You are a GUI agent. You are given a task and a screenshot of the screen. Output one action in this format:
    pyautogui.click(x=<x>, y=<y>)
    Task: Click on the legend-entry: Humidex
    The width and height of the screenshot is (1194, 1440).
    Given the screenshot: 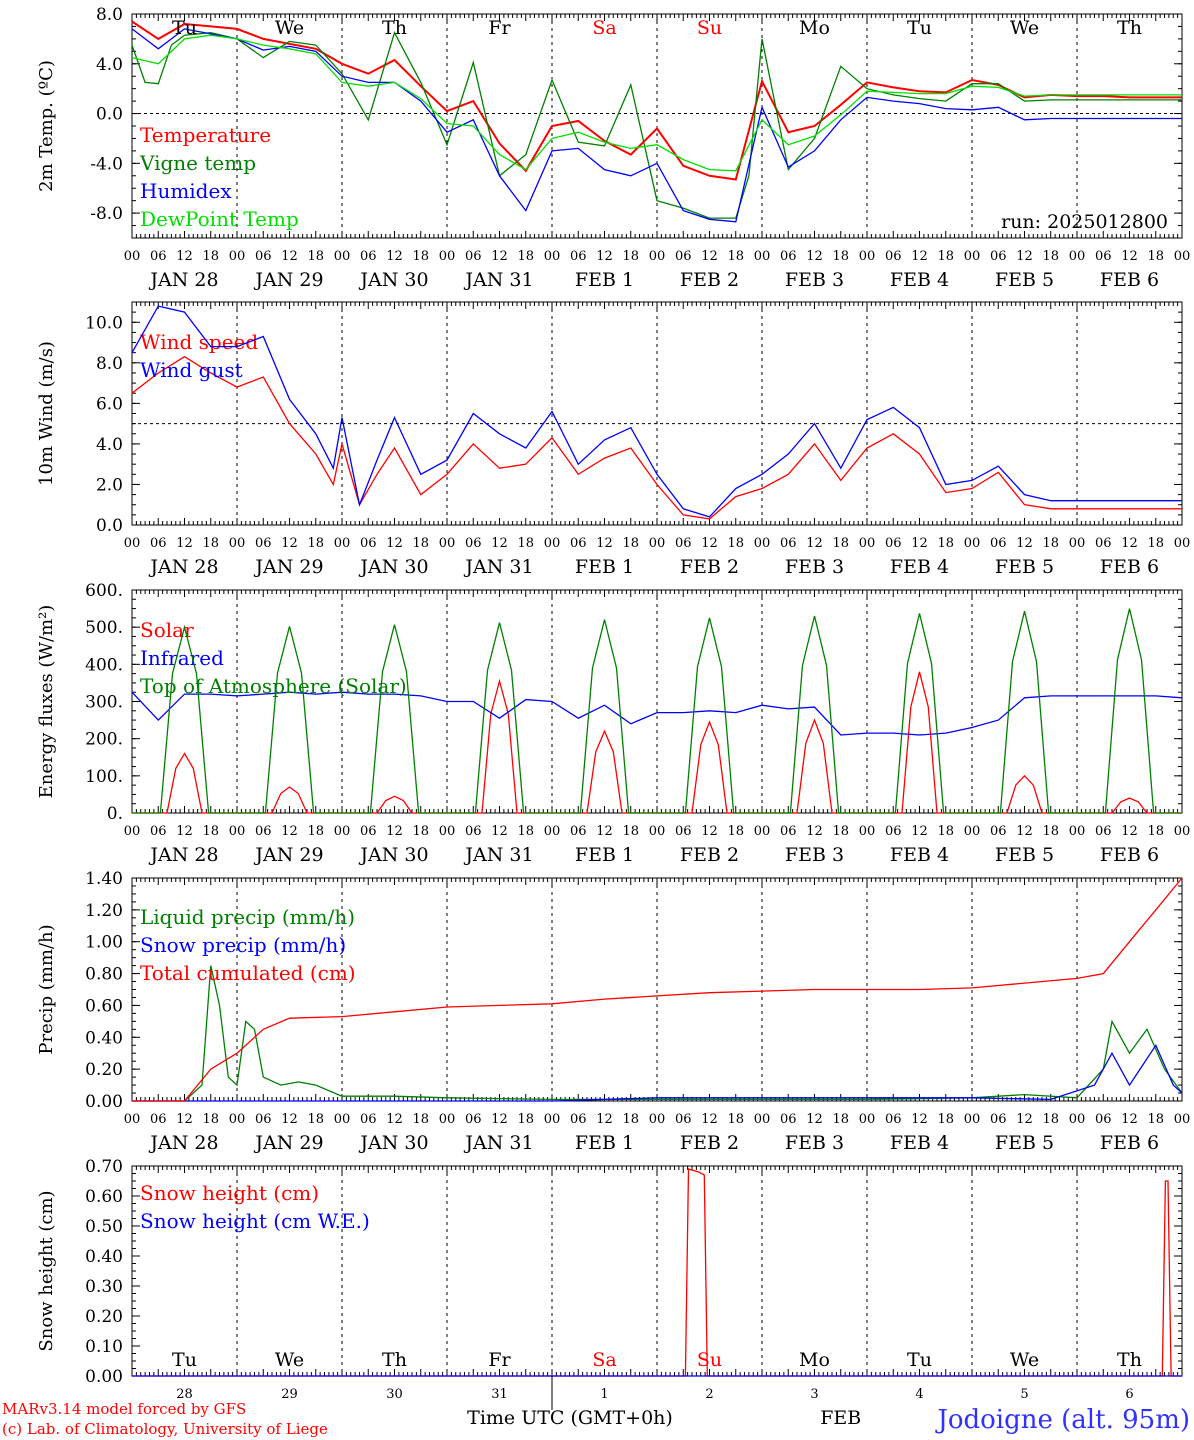 What is the action you would take?
    pyautogui.click(x=186, y=191)
    